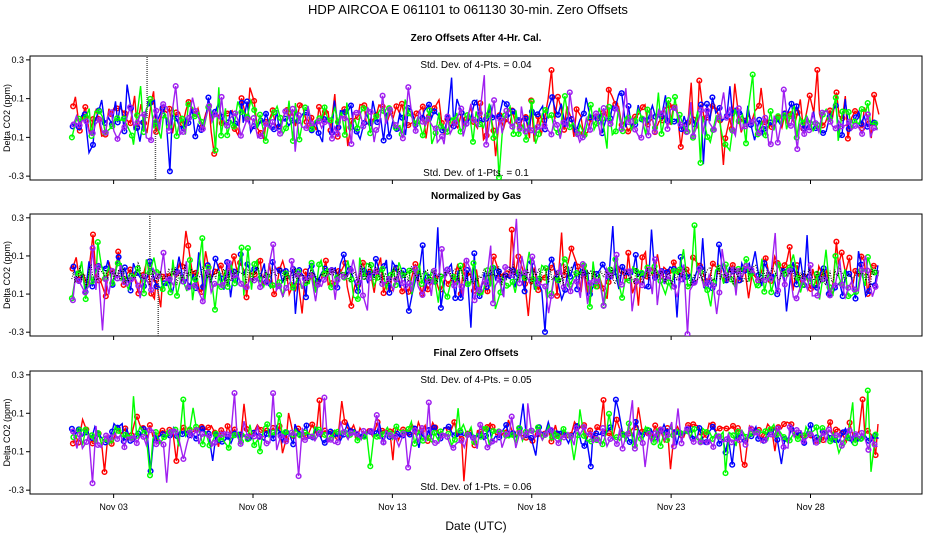 This screenshot has width=936, height=540. I want to click on y-tick-label: 0.1, so click(17, 413).